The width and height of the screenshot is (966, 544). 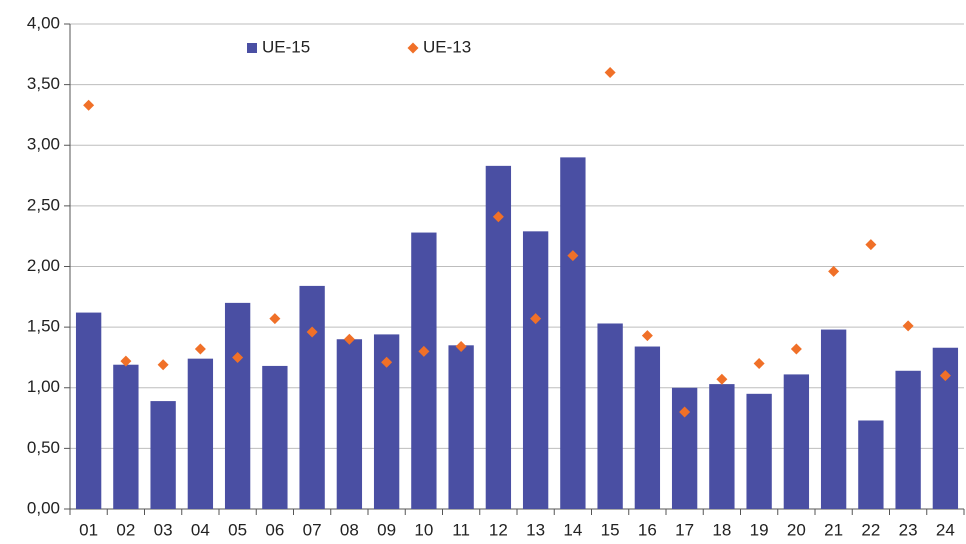 I want to click on y-tick-label: 0,00, so click(x=43, y=507).